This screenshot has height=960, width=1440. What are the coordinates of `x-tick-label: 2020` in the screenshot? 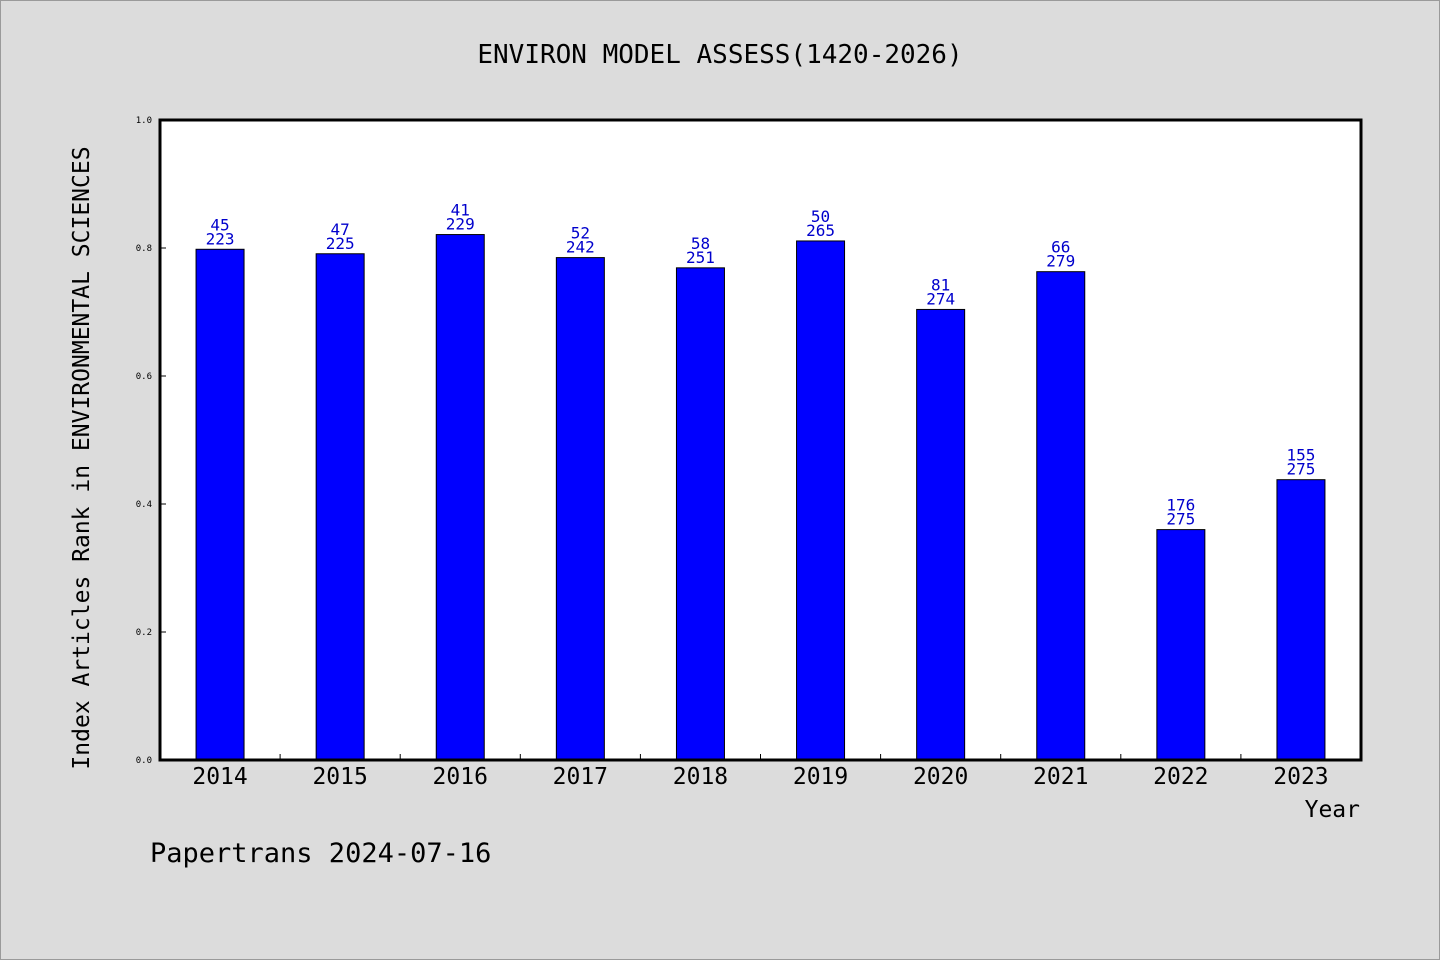 It's located at (940, 777).